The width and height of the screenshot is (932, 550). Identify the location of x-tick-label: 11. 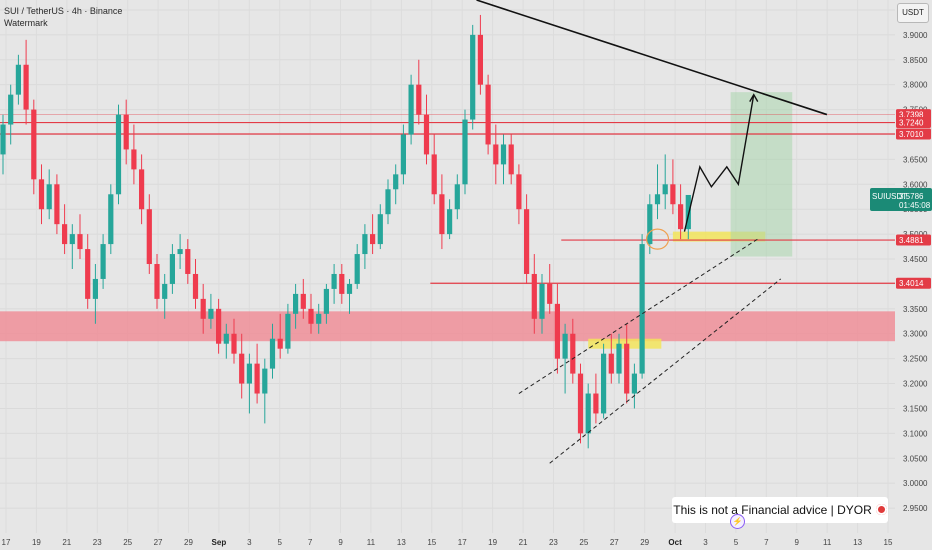
(827, 542).